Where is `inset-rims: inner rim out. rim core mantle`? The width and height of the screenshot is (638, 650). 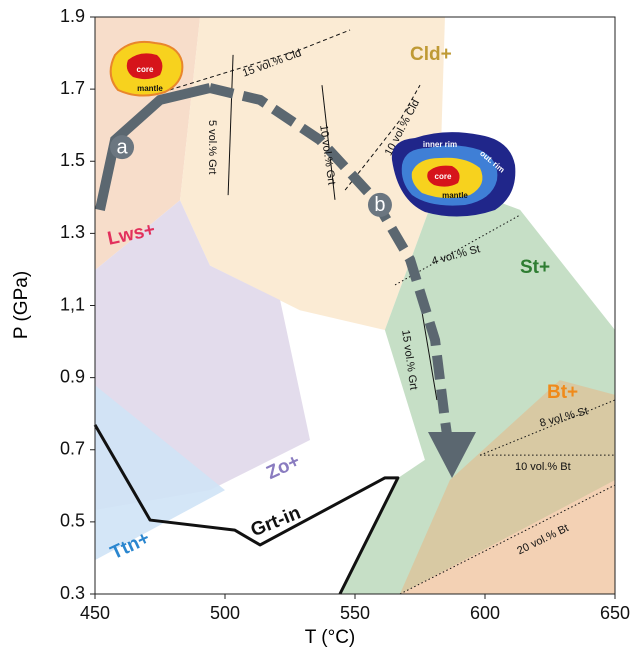 inset-rims: inner rim out. rim core mantle is located at coordinates (453, 174).